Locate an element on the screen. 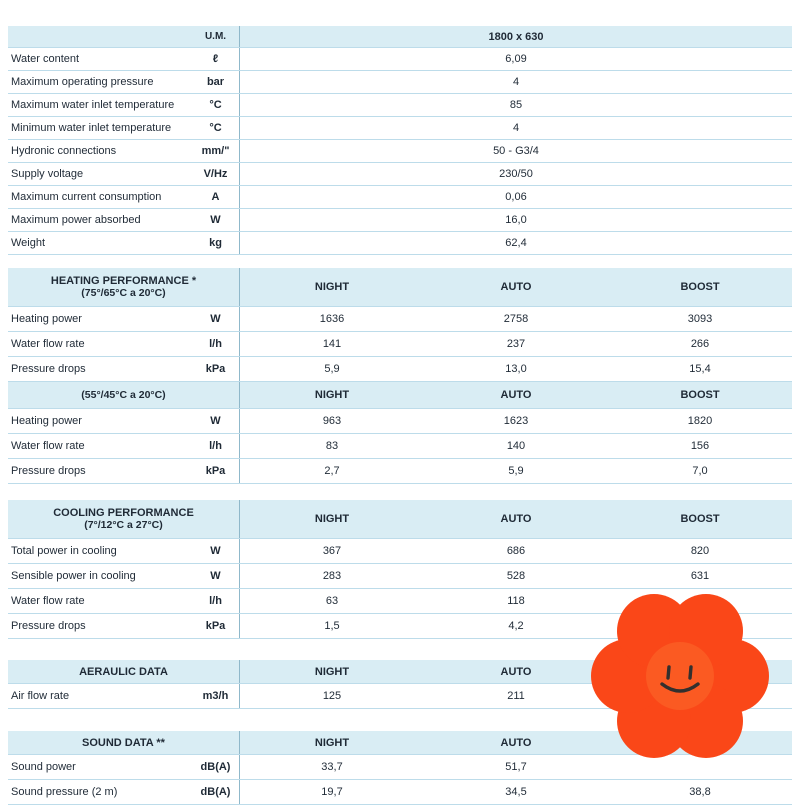 The width and height of the screenshot is (800, 805). row-label: Heating power is located at coordinates (46, 421).